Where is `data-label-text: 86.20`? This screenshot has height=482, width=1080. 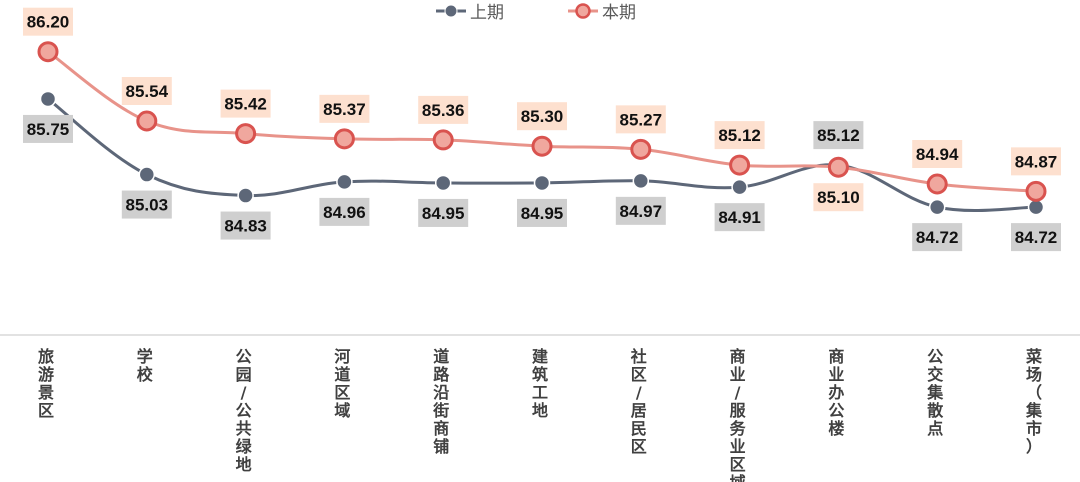 data-label-text: 86.20 is located at coordinates (48, 22).